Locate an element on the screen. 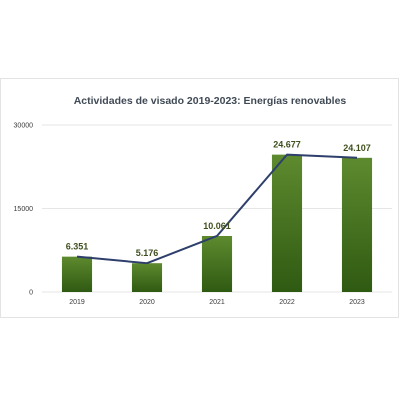  y-tick-label: 15000 is located at coordinates (24, 209).